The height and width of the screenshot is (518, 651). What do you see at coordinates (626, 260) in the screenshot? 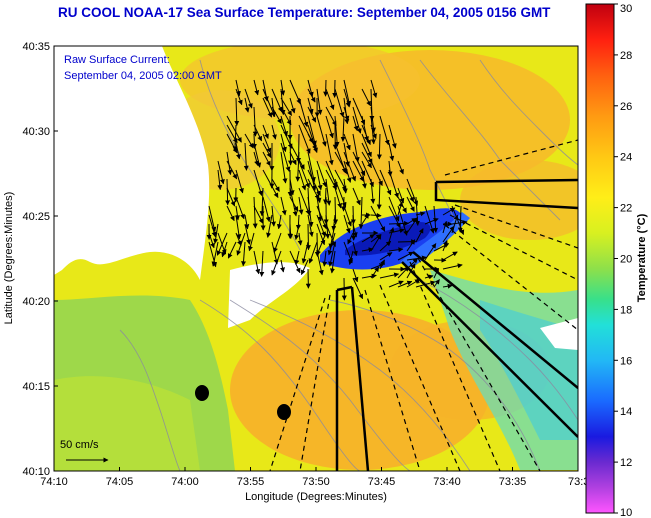
I see `colorbar-tick-label: 20` at bounding box center [626, 260].